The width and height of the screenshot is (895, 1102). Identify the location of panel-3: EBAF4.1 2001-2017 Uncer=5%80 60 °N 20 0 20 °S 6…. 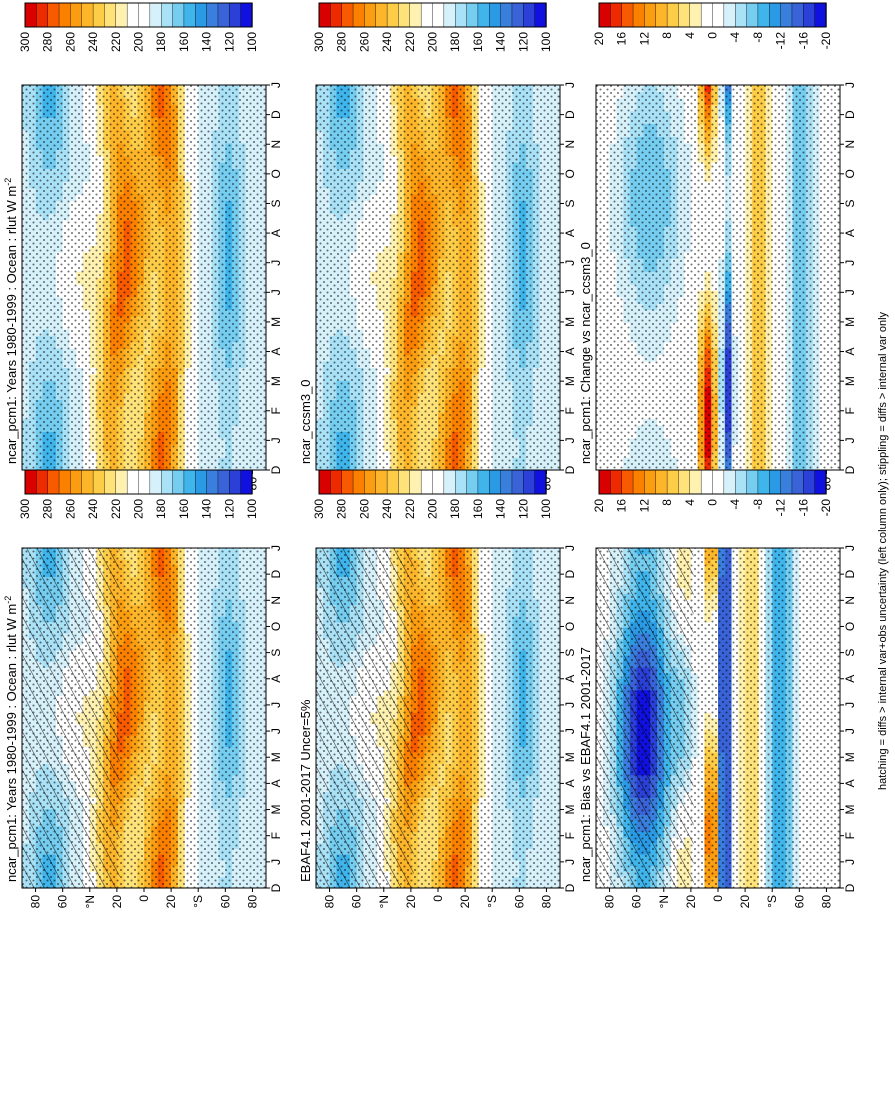
(437, 726).